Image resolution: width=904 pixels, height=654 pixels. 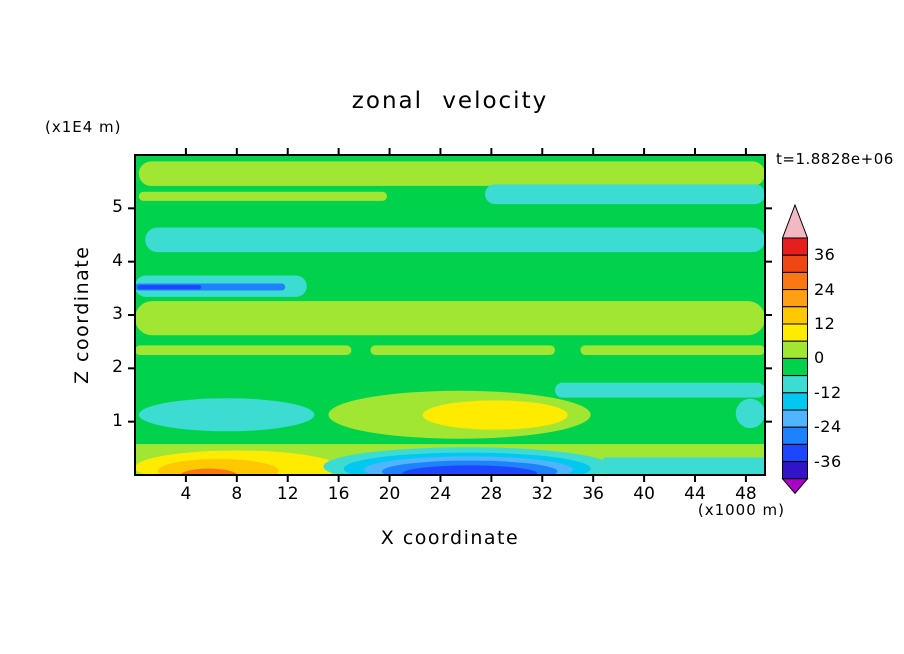 I want to click on x-tick-label: 32, so click(x=542, y=494).